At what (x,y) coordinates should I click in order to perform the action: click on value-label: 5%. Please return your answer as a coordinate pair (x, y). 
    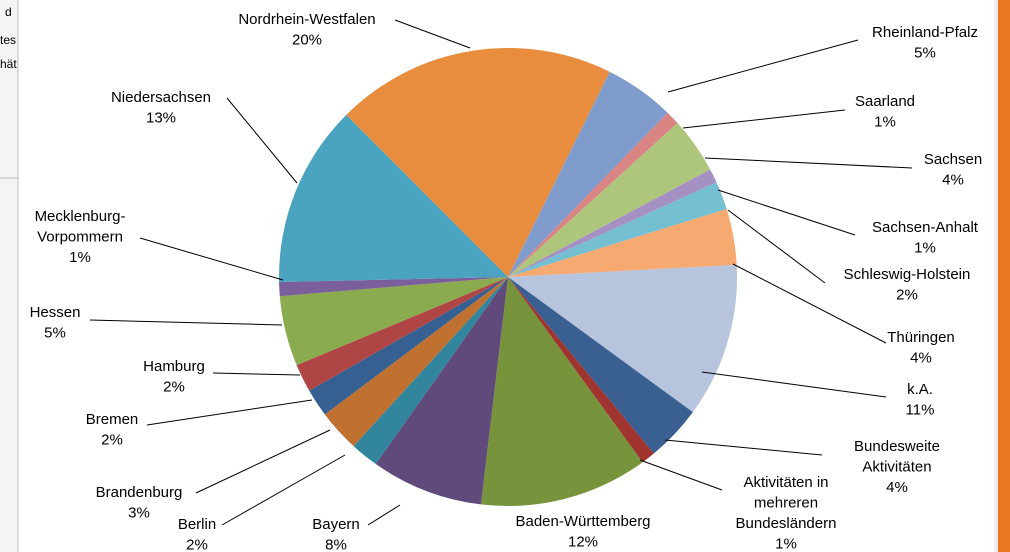
    Looking at the image, I should click on (925, 52).